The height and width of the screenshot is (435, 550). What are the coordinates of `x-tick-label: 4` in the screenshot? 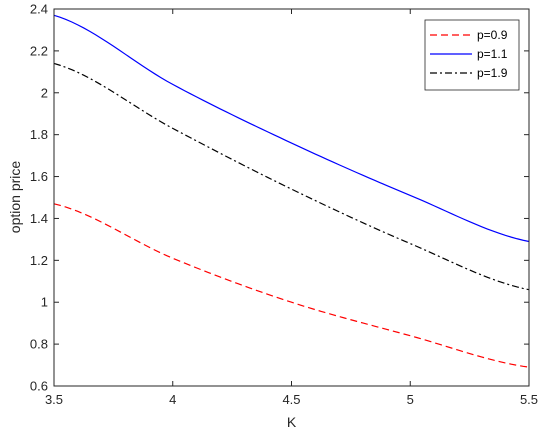 It's located at (172, 399).